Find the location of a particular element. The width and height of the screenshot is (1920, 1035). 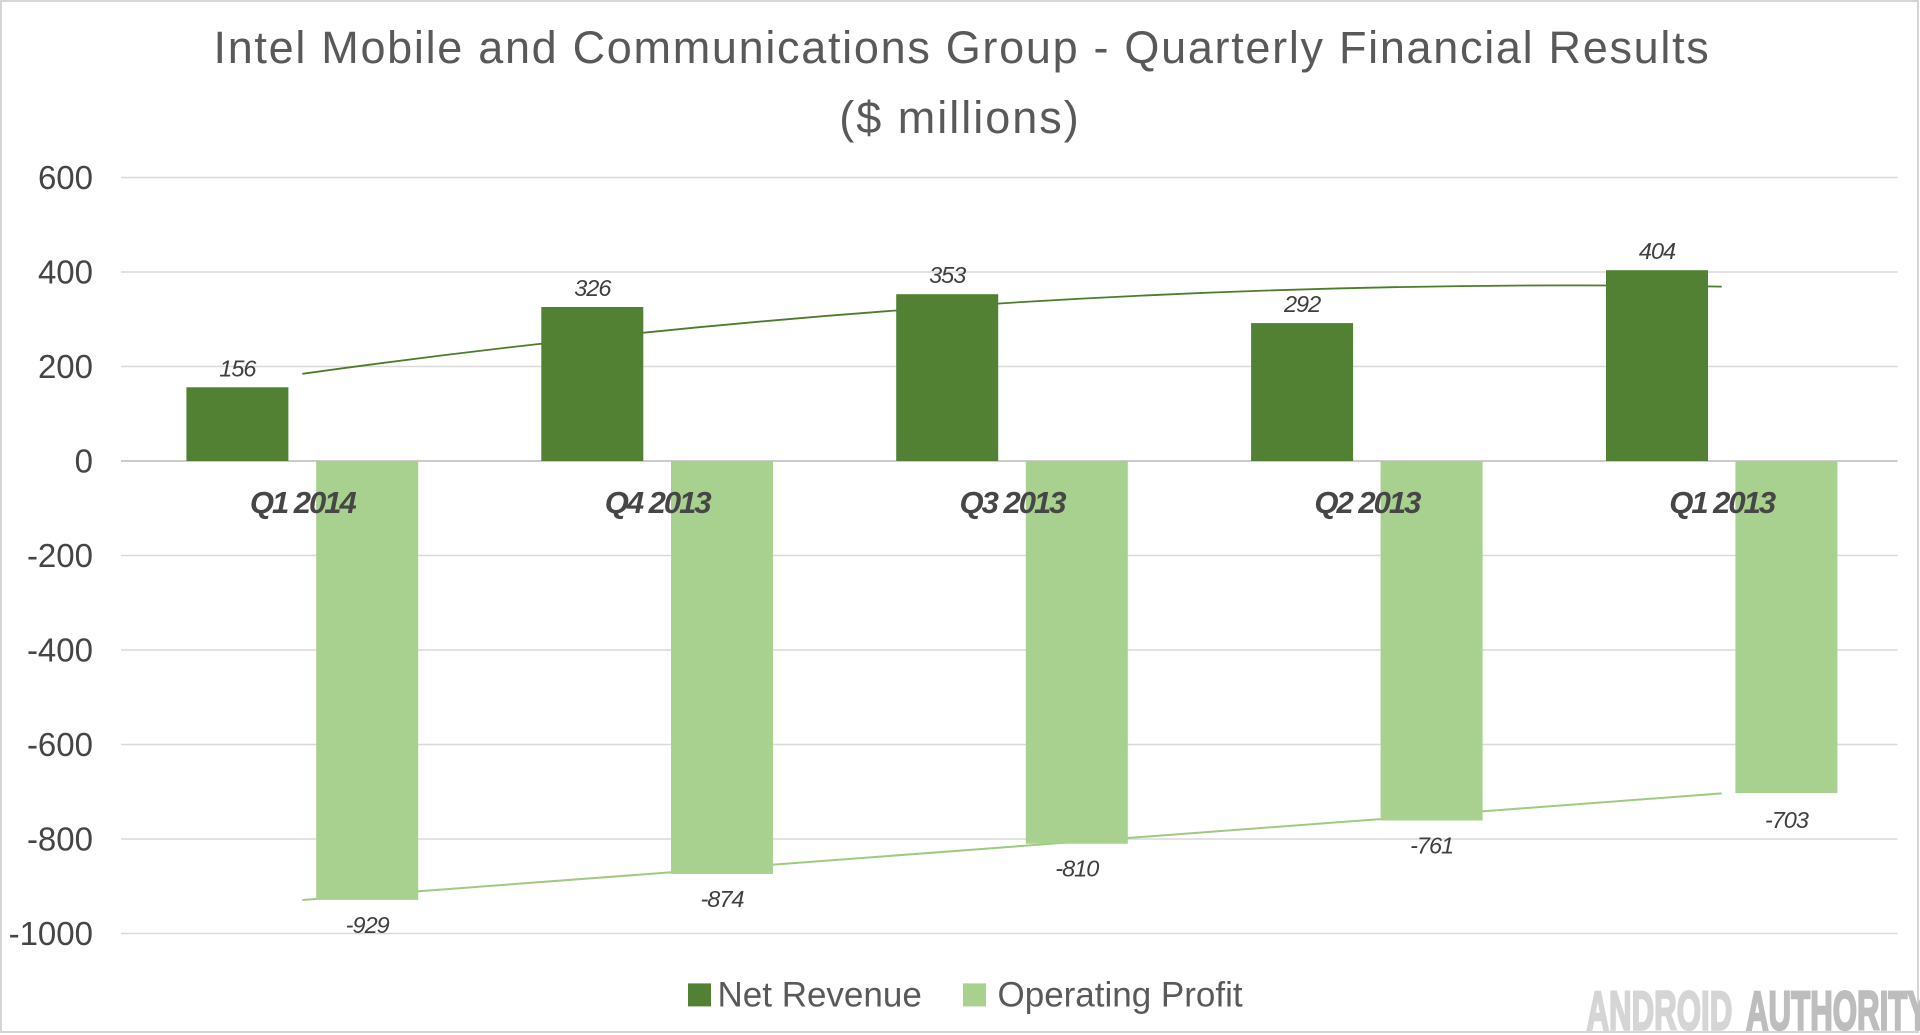

svg-text: 326 is located at coordinates (593, 288).